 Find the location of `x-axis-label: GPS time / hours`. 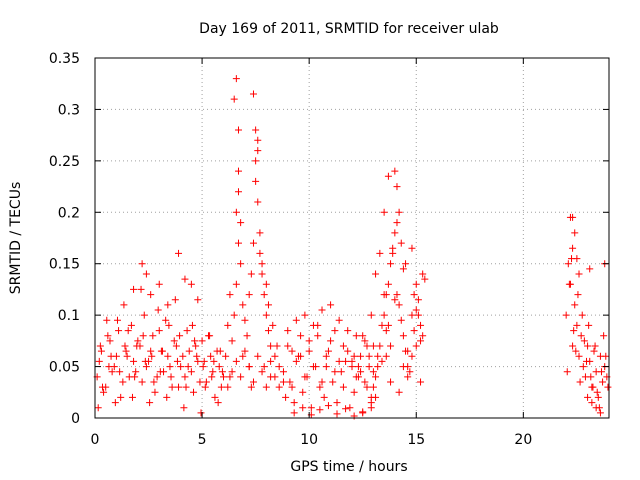

x-axis-label: GPS time / hours is located at coordinates (348, 467).